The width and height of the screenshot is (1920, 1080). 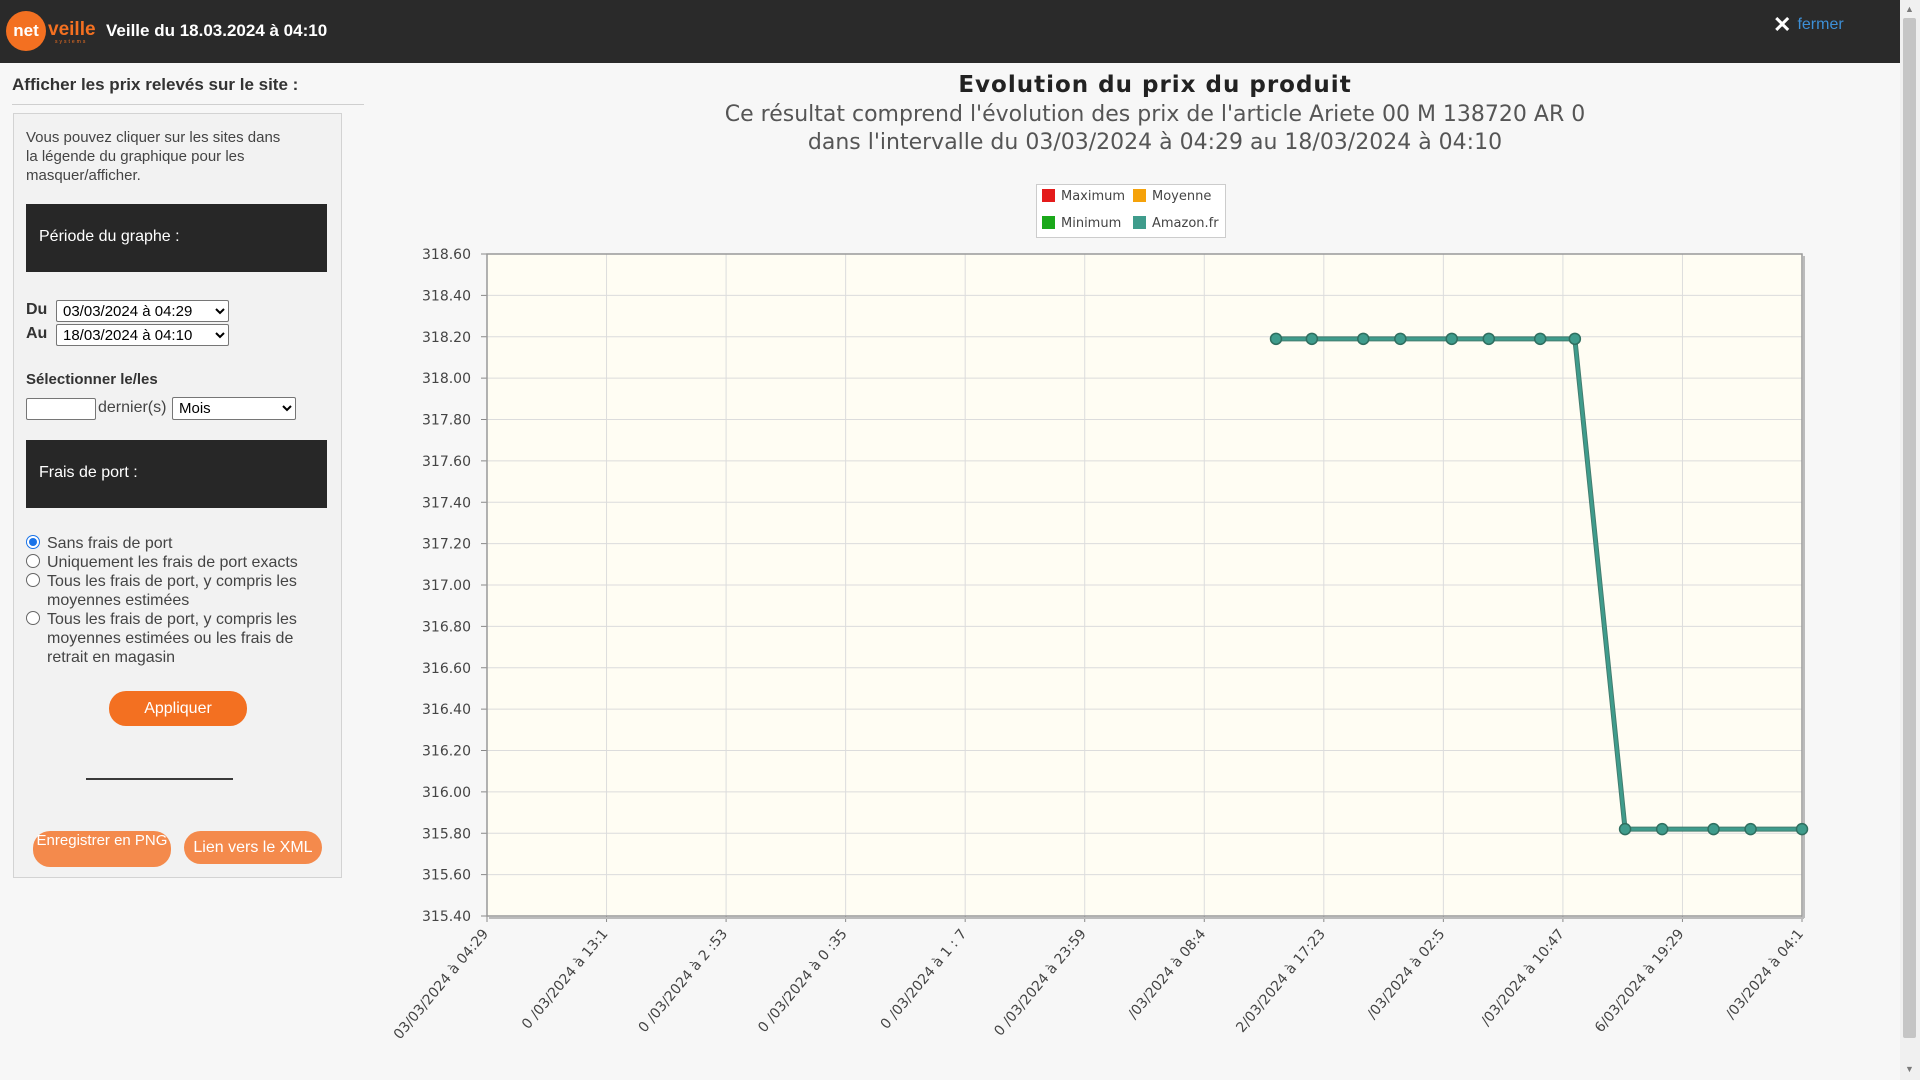 I want to click on page-scrollbar: ▲ ▼, so click(x=1910, y=540).